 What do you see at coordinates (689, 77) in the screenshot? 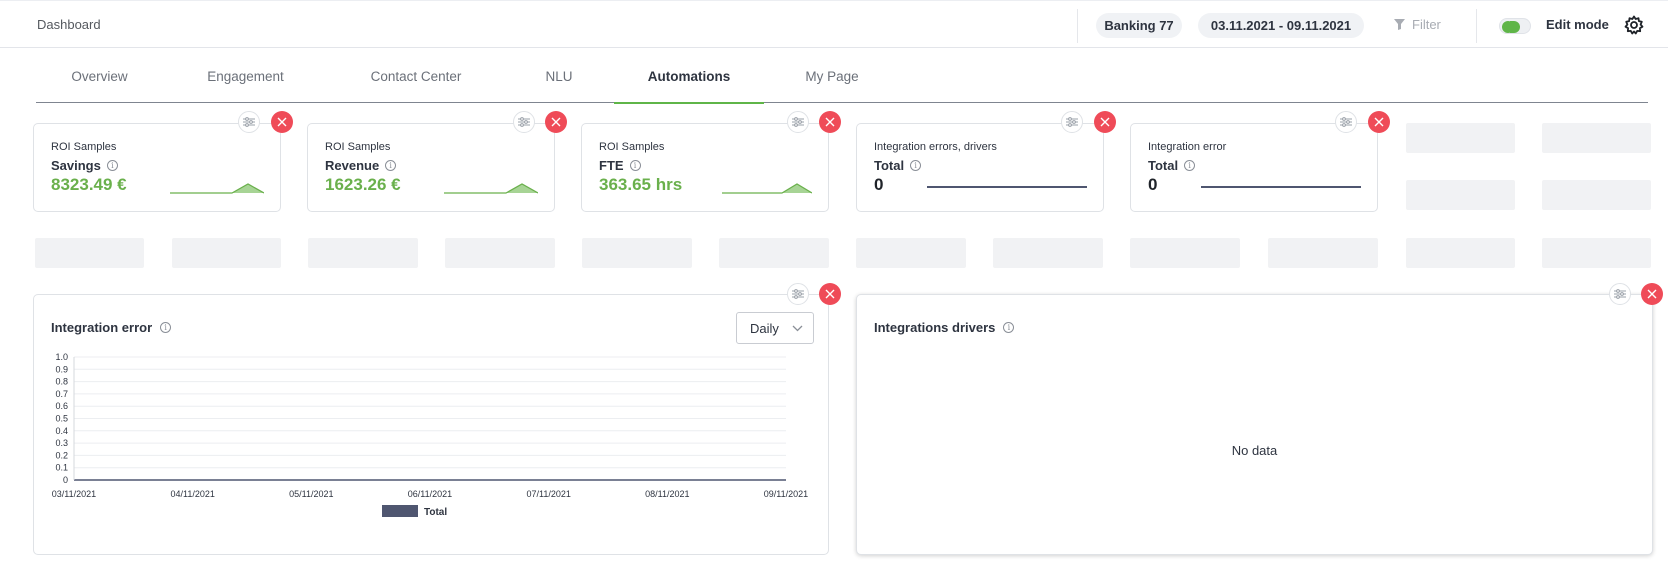
I see `tab-automations: Automations` at bounding box center [689, 77].